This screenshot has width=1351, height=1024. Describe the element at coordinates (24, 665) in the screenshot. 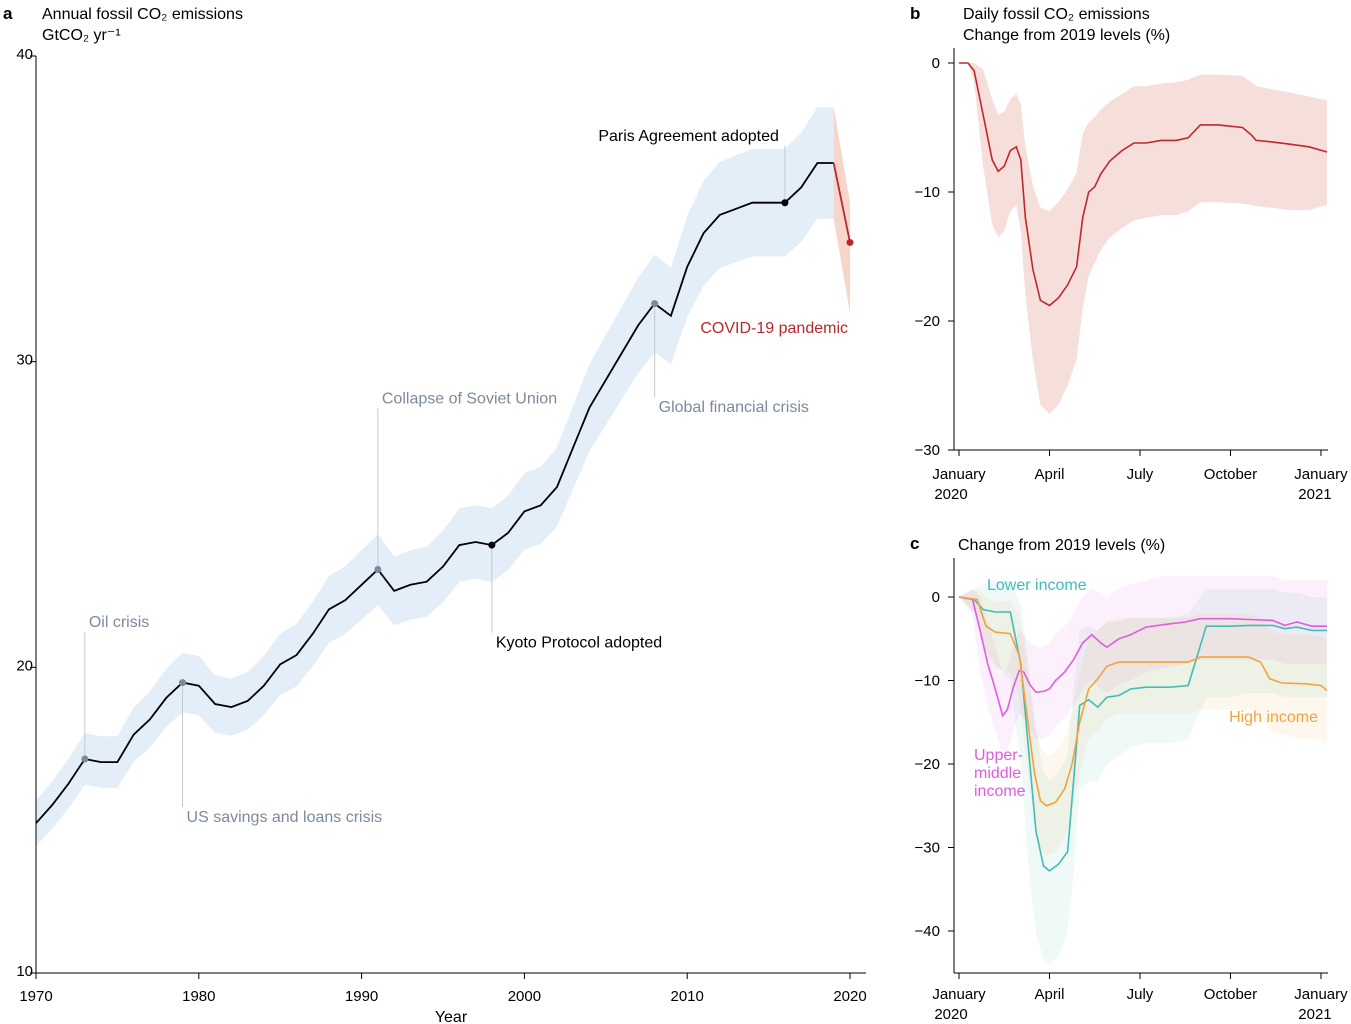

I see `y-tick-label: 20` at that location.